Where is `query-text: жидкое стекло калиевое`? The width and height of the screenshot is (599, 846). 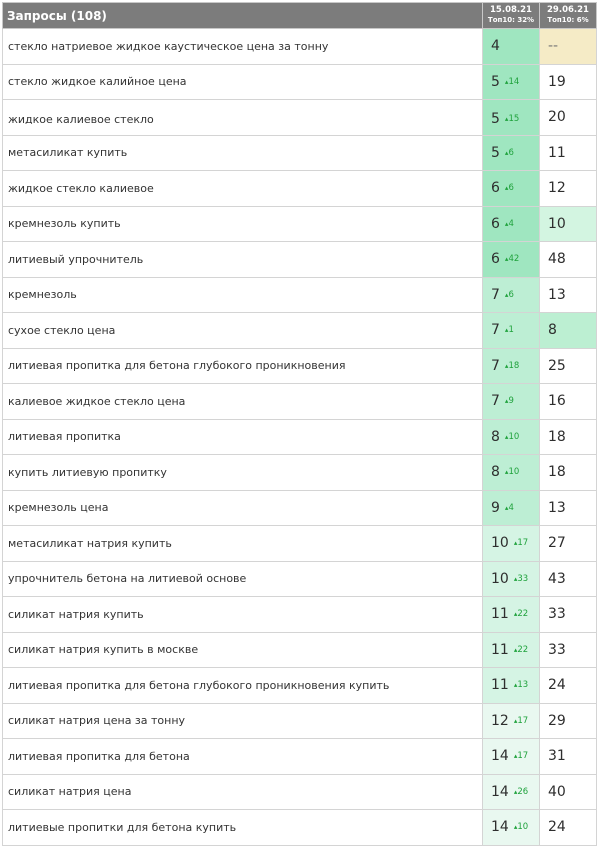
query-text: жидкое стекло калиевое is located at coordinates (242, 188).